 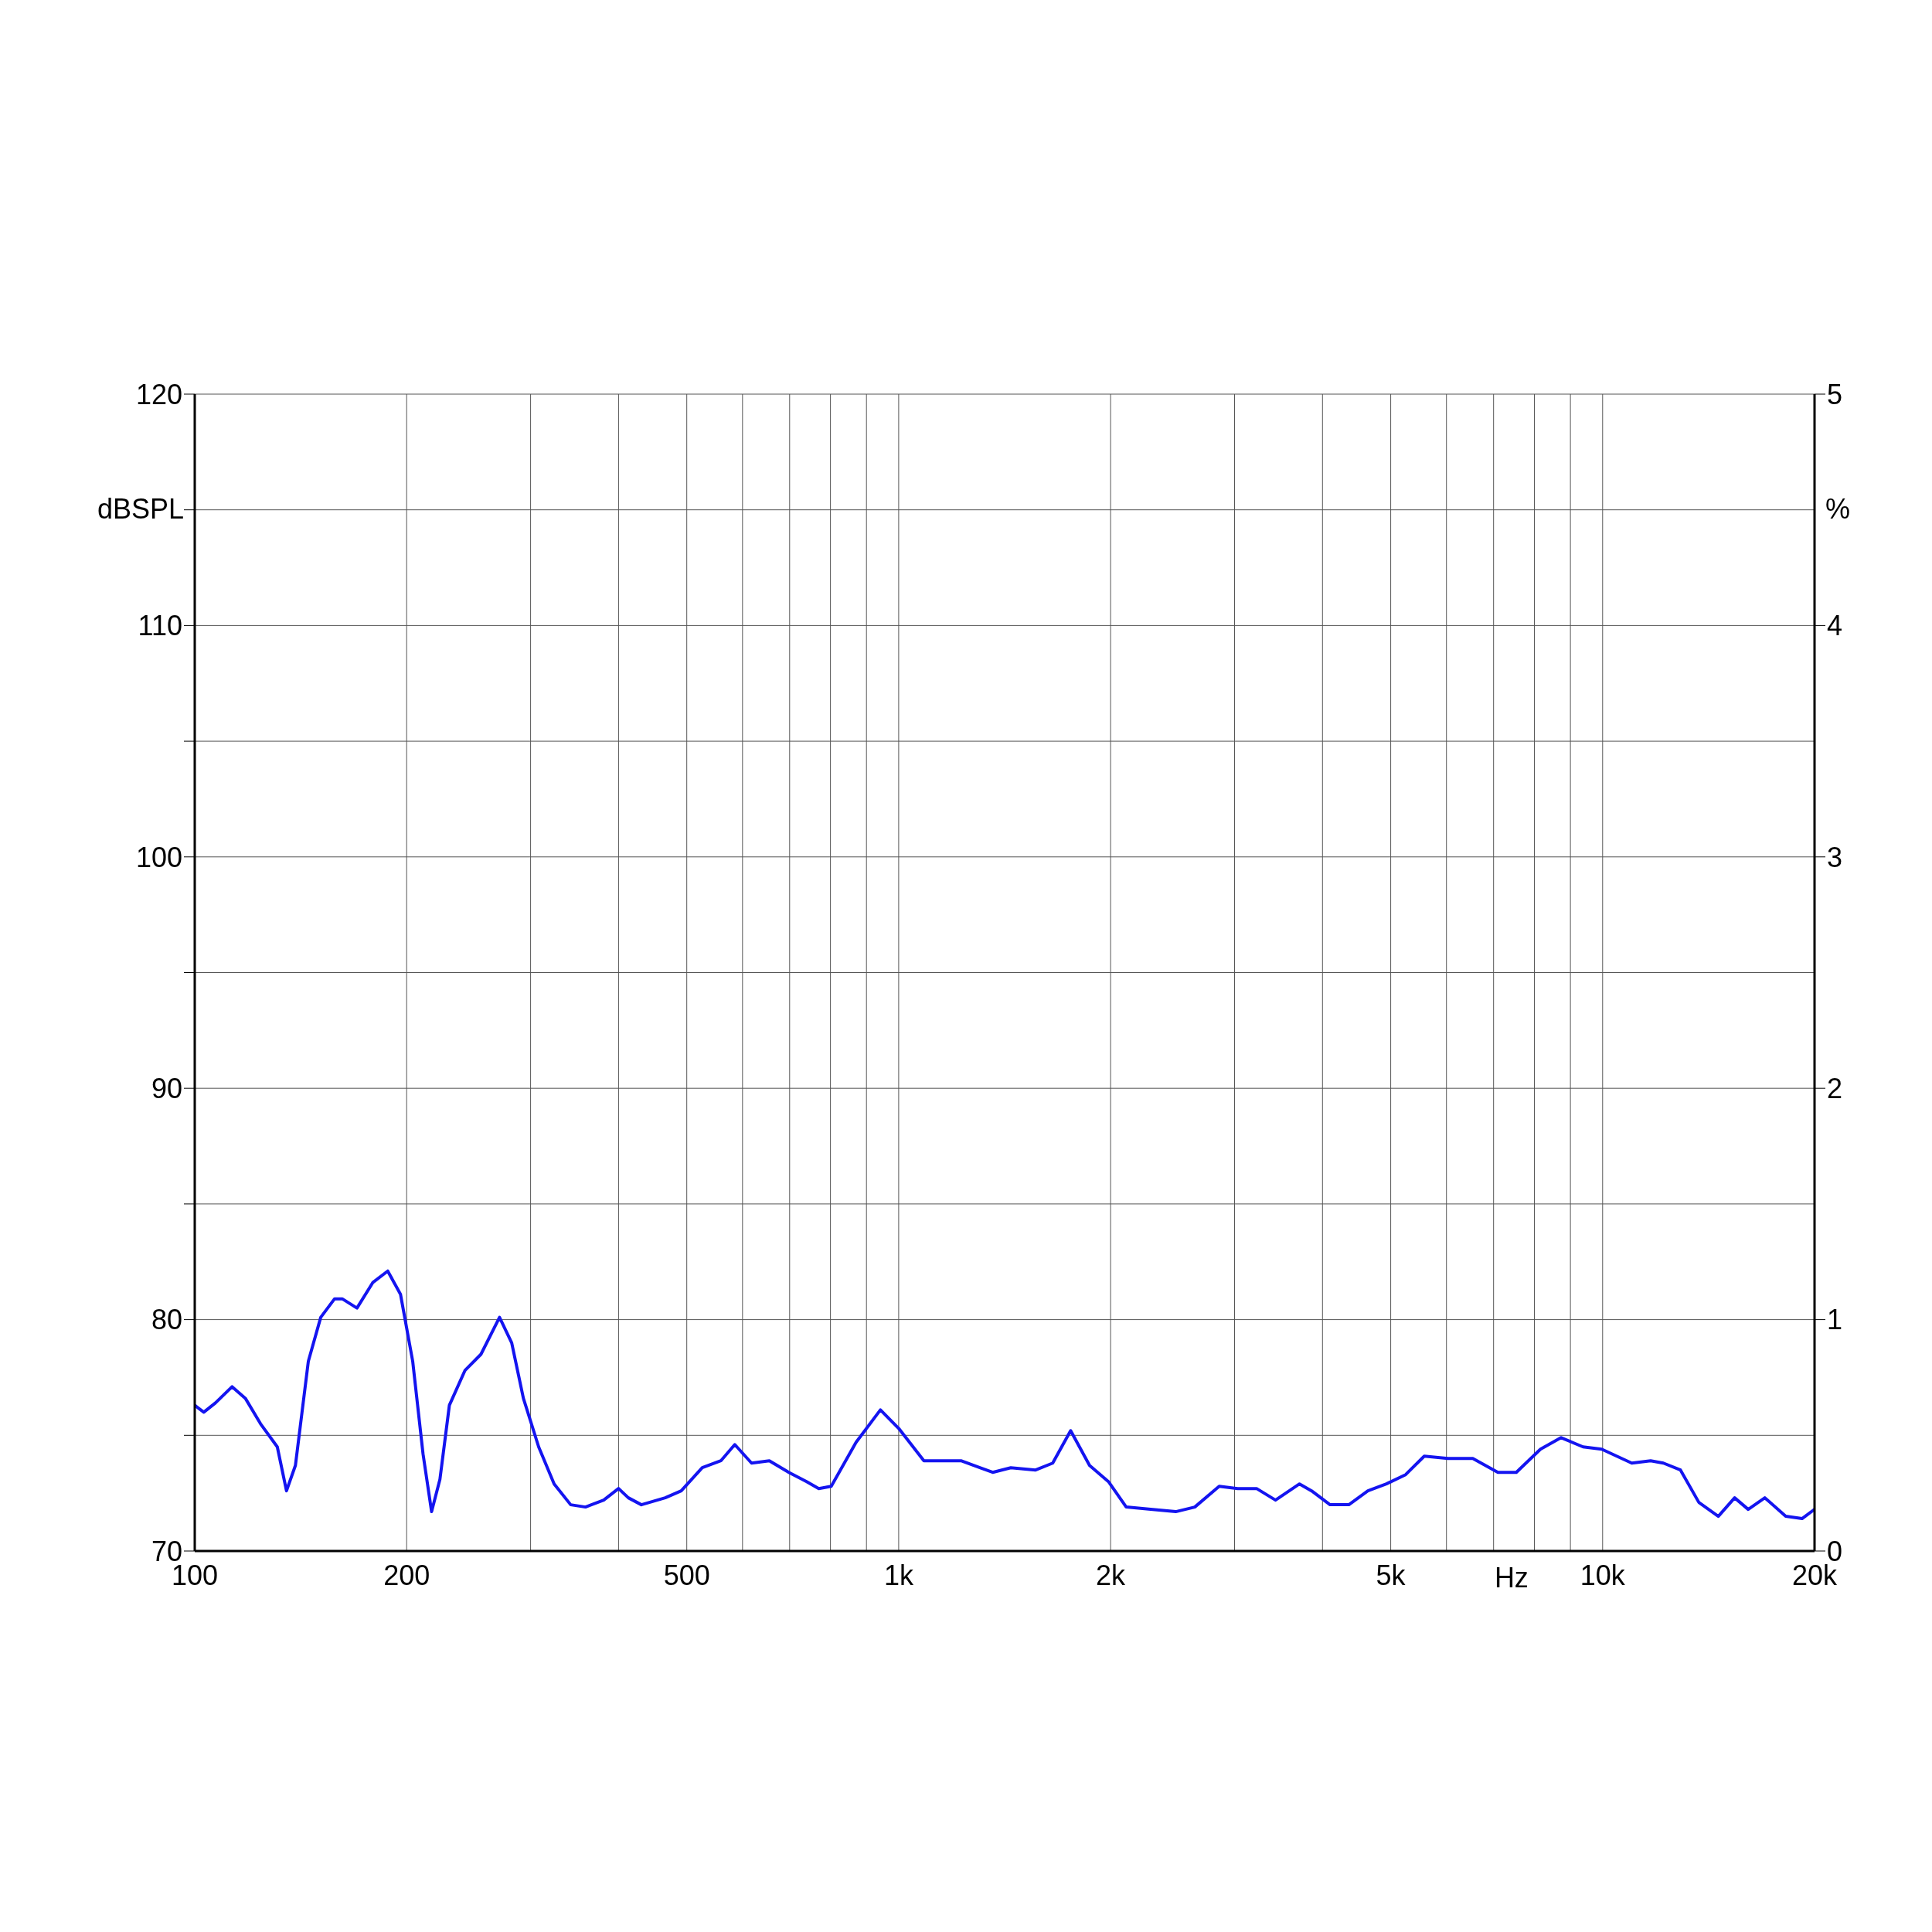 What do you see at coordinates (159, 857) in the screenshot?
I see `y-tick-label: 100` at bounding box center [159, 857].